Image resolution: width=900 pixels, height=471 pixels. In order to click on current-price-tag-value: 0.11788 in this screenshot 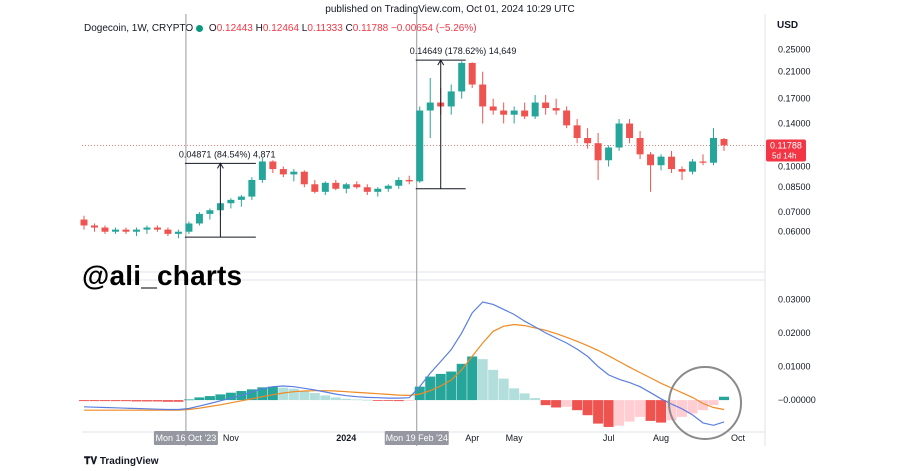, I will do `click(786, 145)`.